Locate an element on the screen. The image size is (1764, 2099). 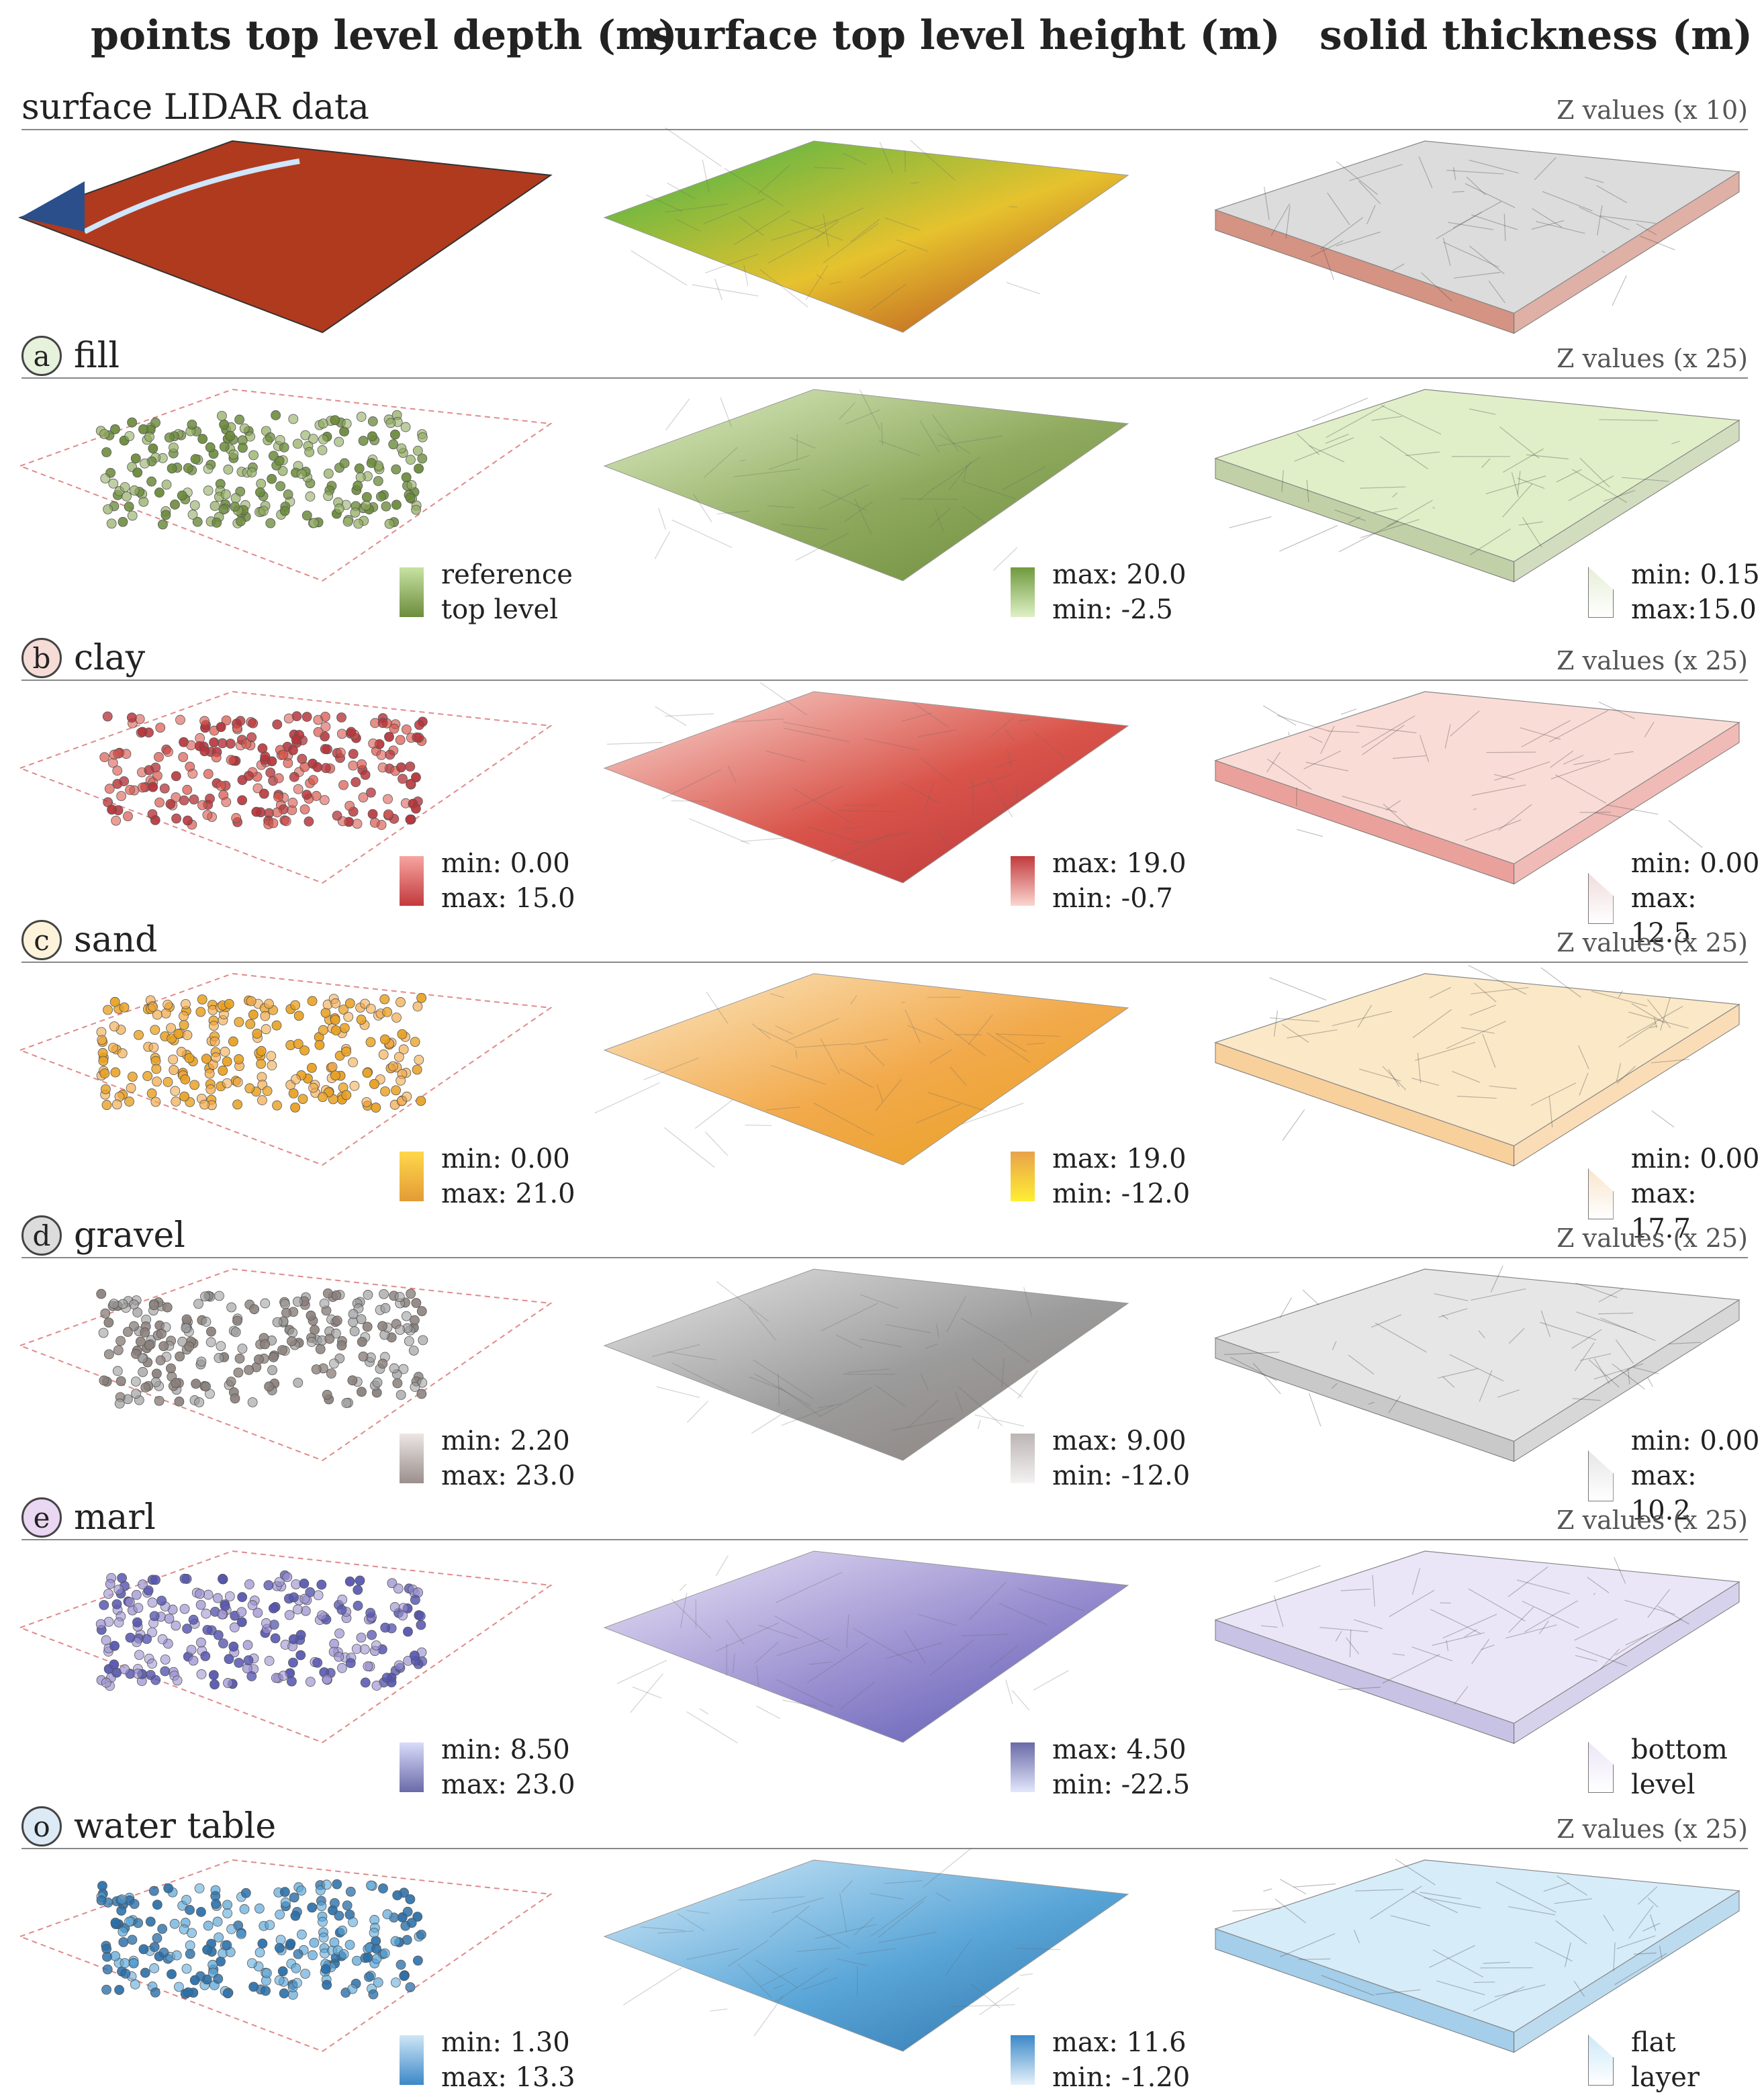
section-divider is located at coordinates (885, 129).